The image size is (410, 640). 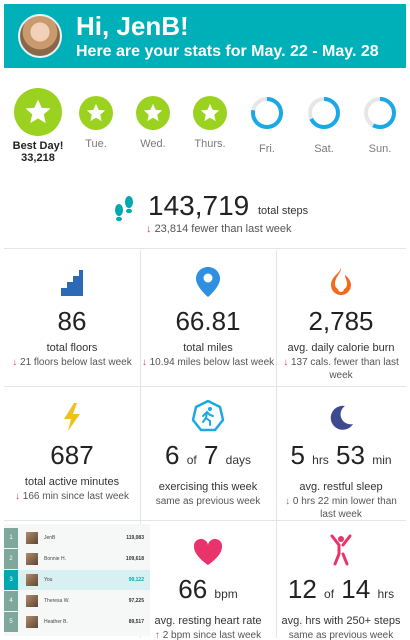 What do you see at coordinates (72, 455) in the screenshot?
I see `active-minutes-value: 687` at bounding box center [72, 455].